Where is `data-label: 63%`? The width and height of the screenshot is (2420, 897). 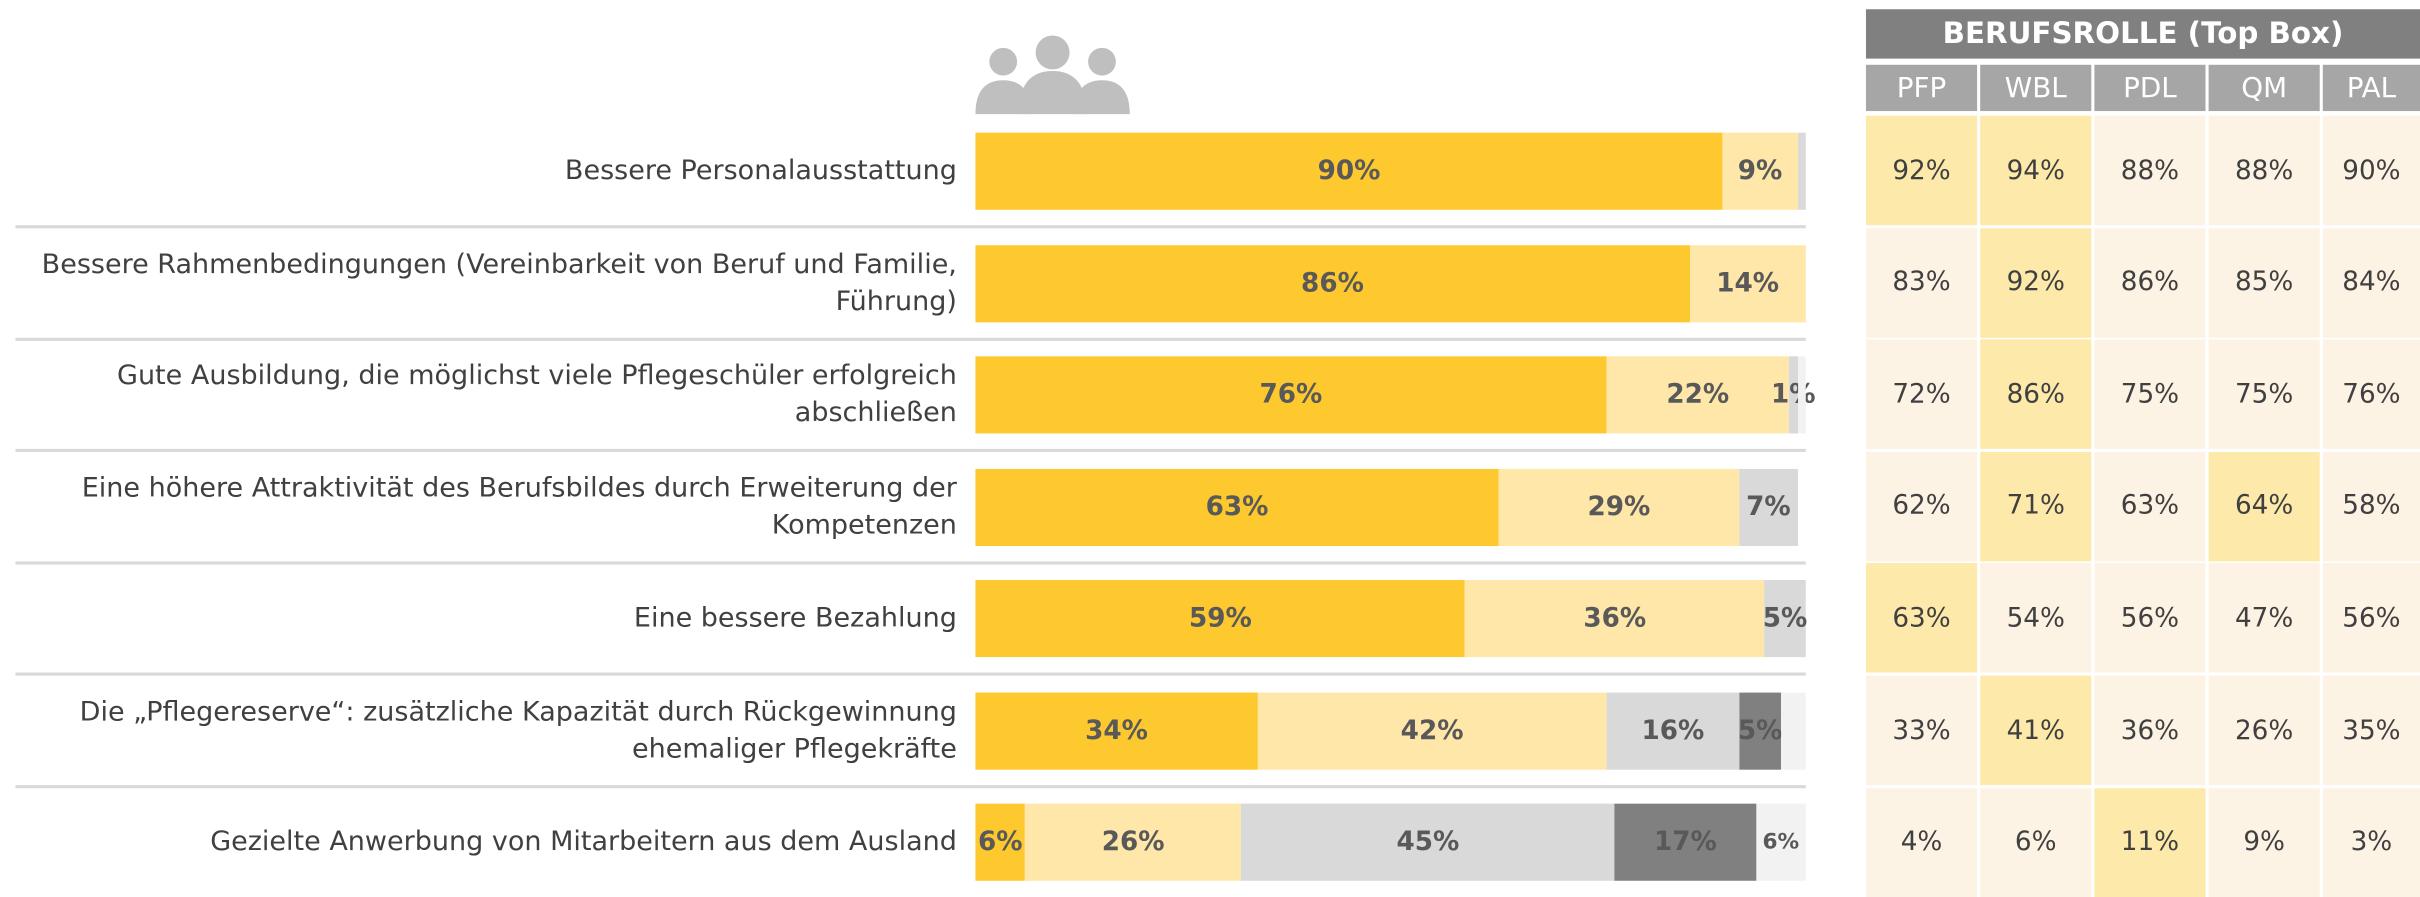 data-label: 63% is located at coordinates (1237, 507).